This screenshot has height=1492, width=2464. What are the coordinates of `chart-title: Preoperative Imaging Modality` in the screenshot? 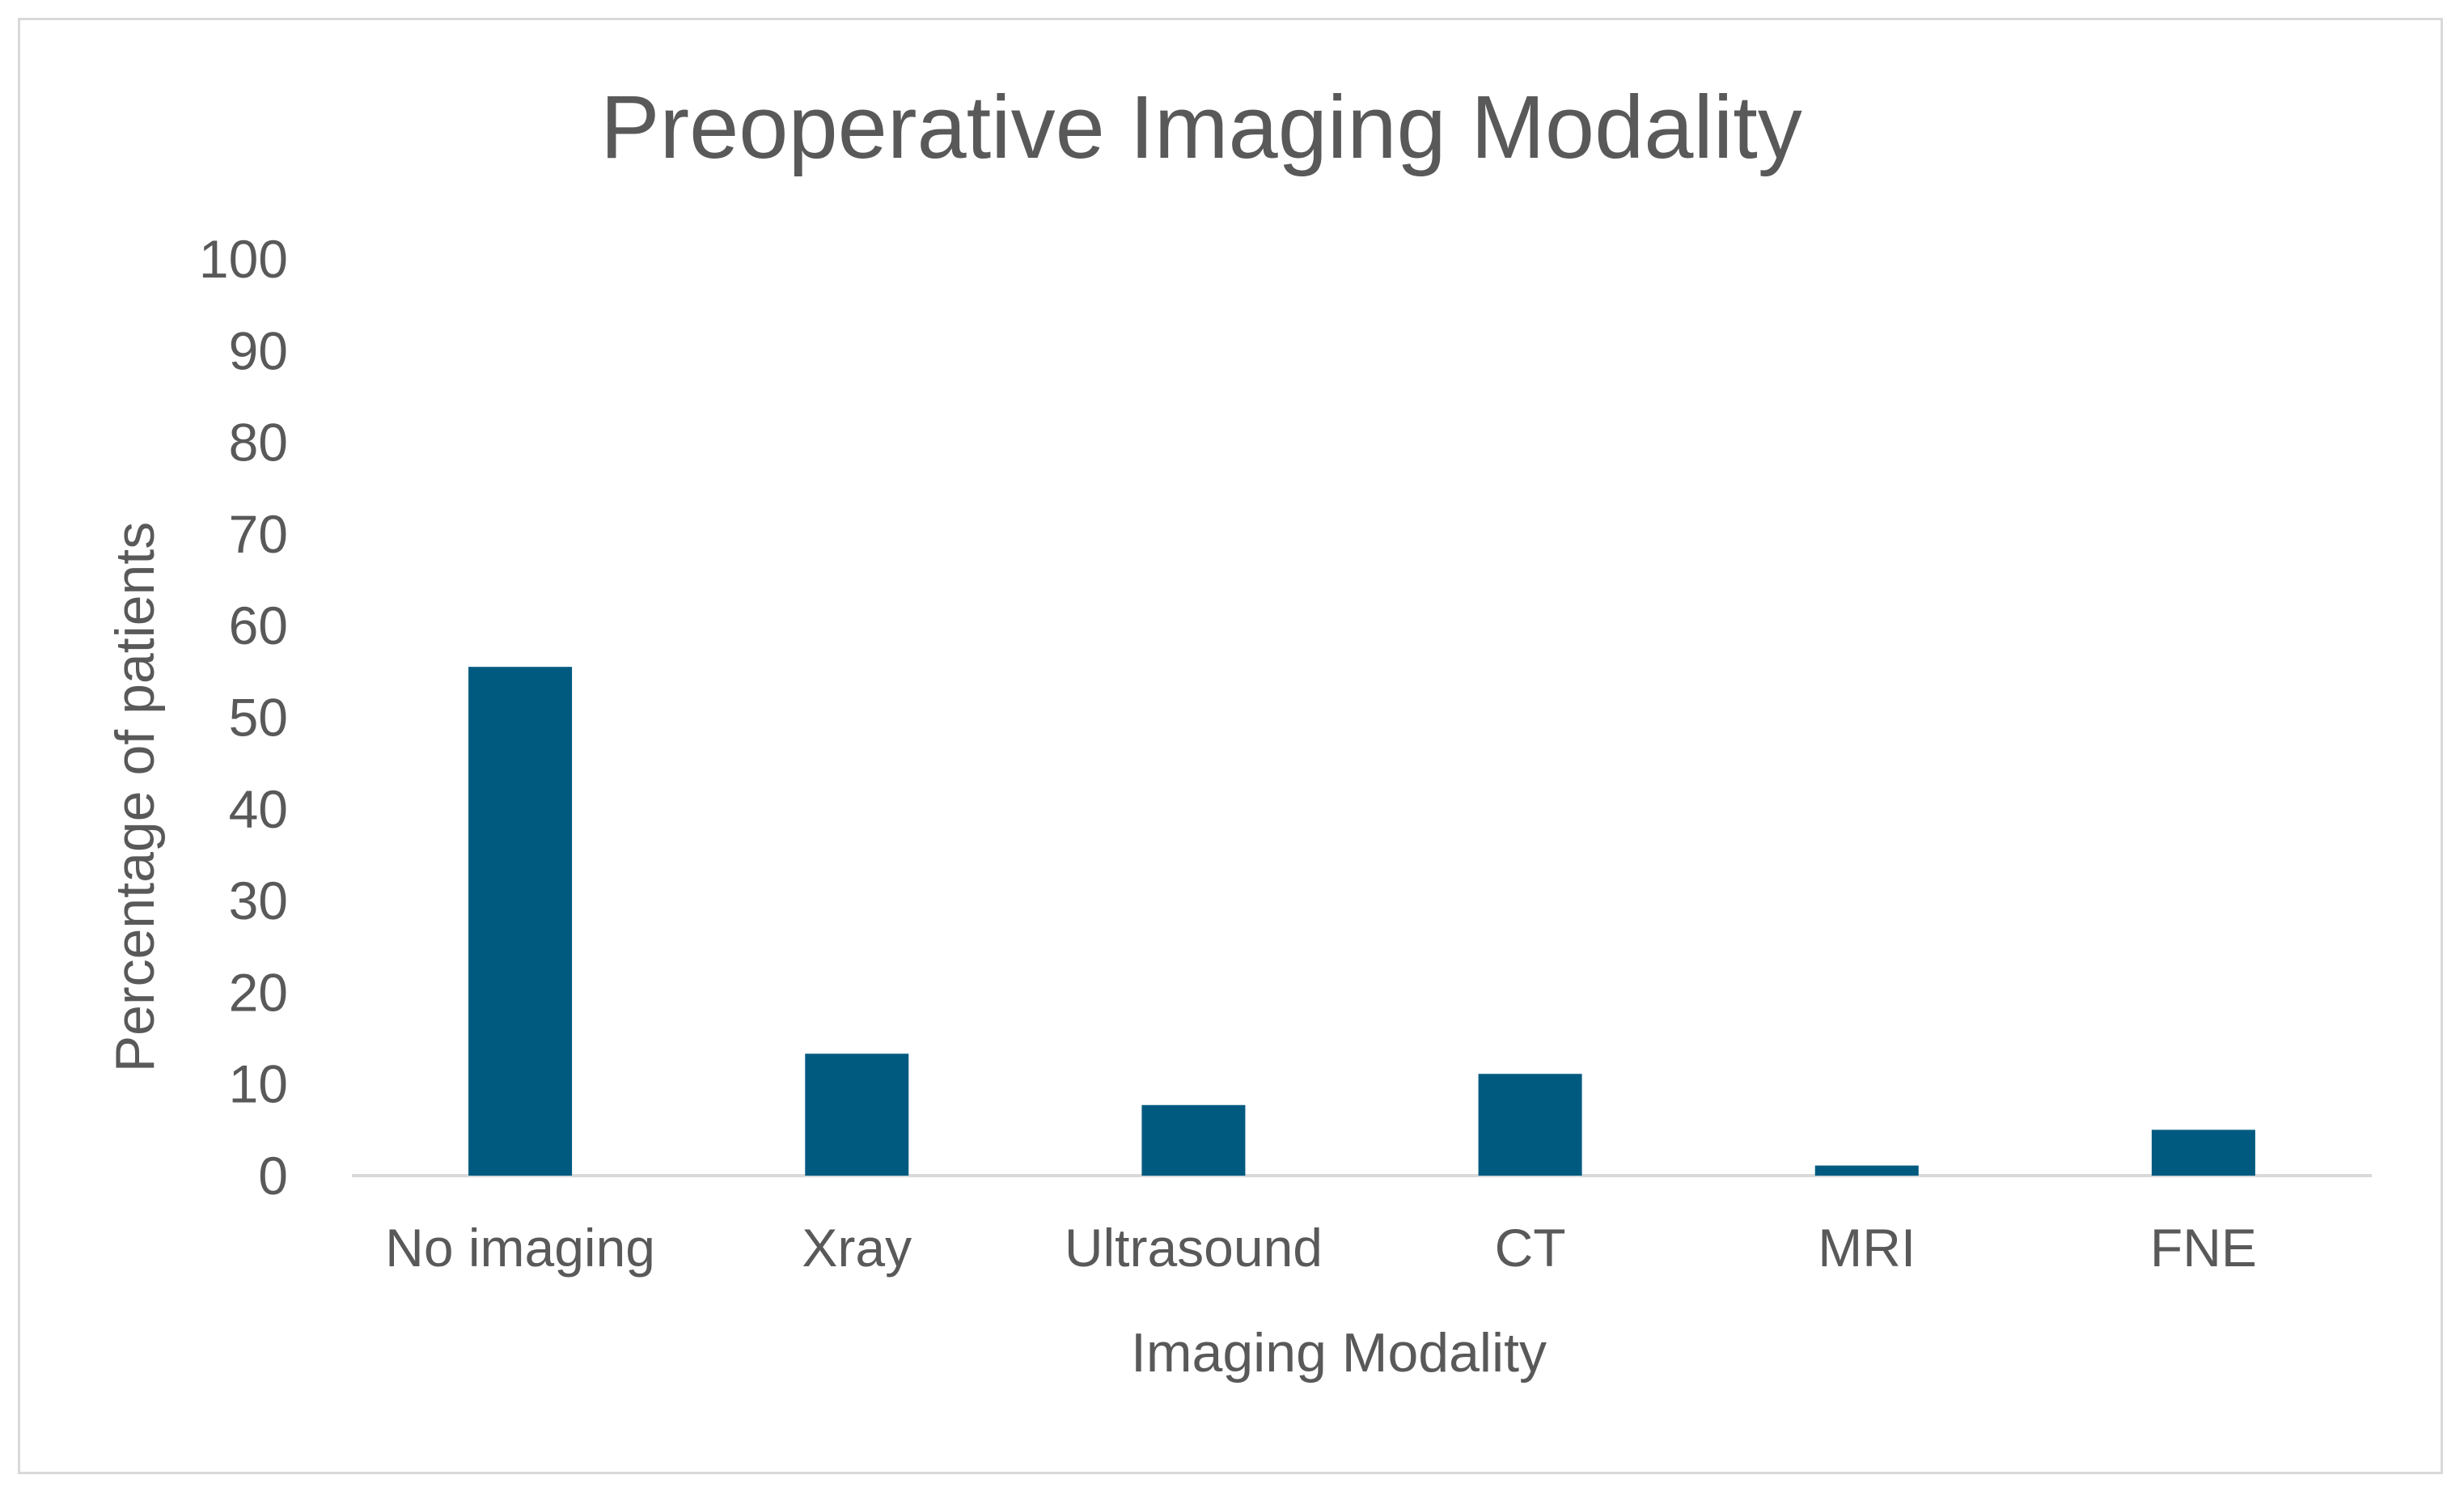 It's located at (1201, 127).